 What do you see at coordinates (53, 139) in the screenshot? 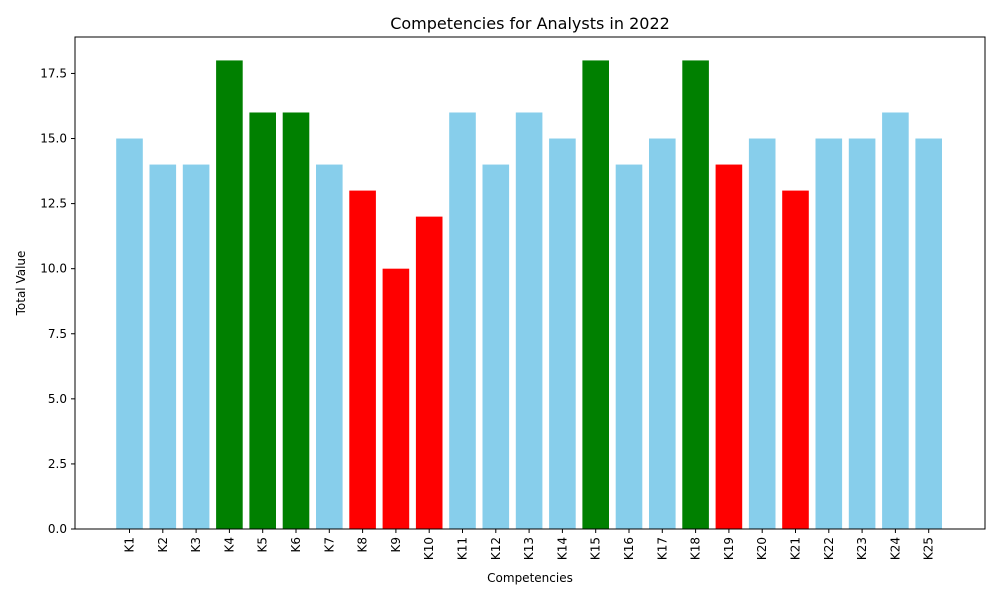
I see `y-tick-label: 15.0` at bounding box center [53, 139].